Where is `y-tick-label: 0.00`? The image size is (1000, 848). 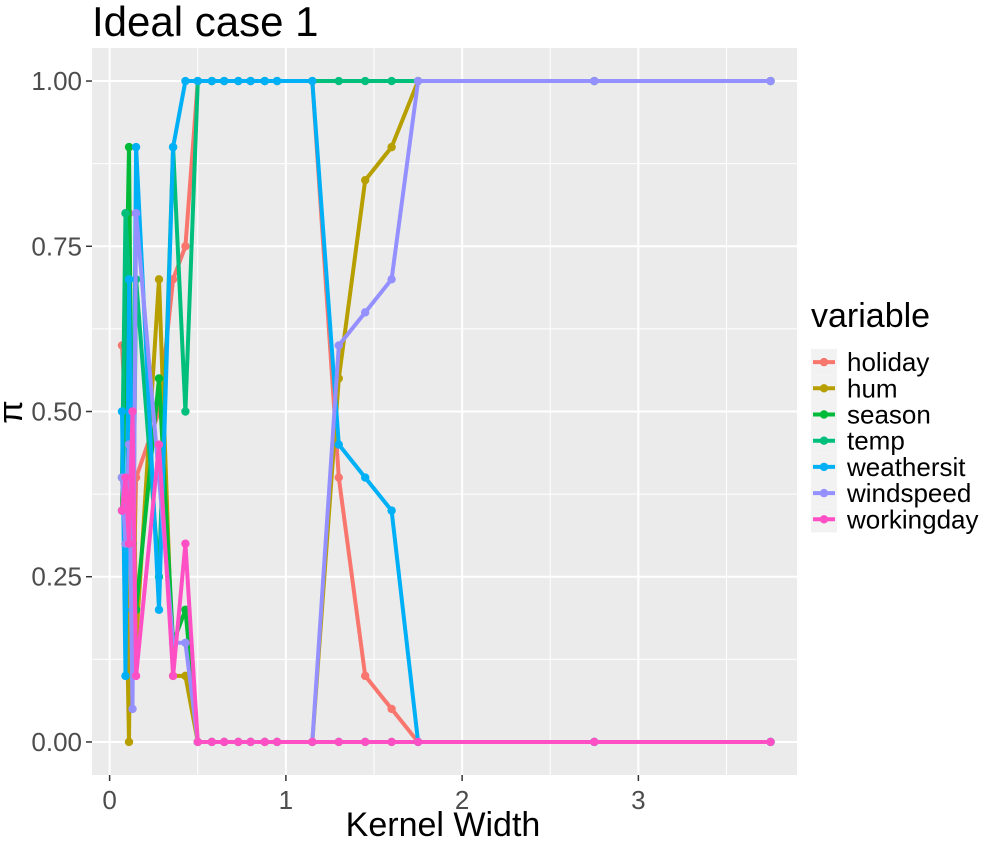 y-tick-label: 0.00 is located at coordinates (56, 742).